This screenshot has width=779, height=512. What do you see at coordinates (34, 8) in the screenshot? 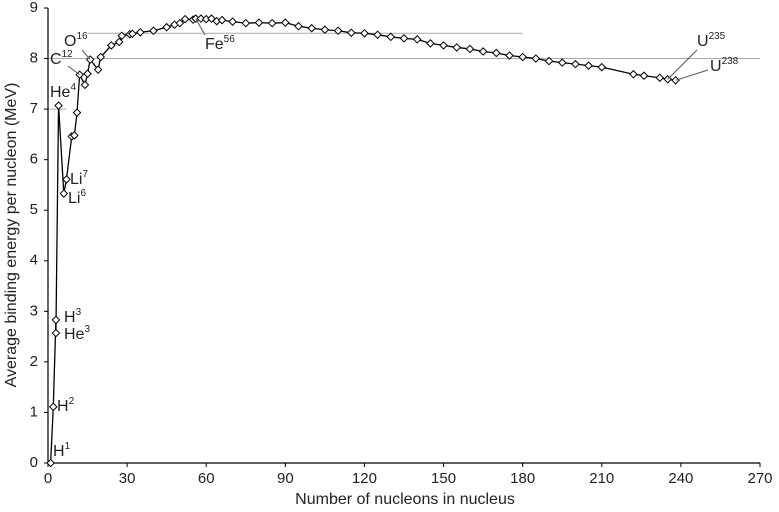
I see `y-tick-label: 9` at bounding box center [34, 8].